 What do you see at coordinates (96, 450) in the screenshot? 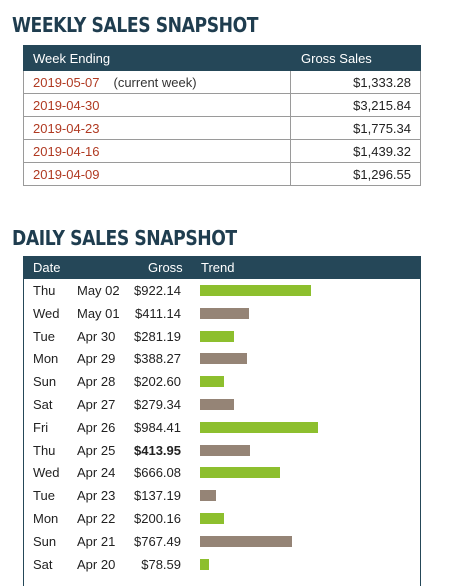
I see `day-date: Apr 25` at bounding box center [96, 450].